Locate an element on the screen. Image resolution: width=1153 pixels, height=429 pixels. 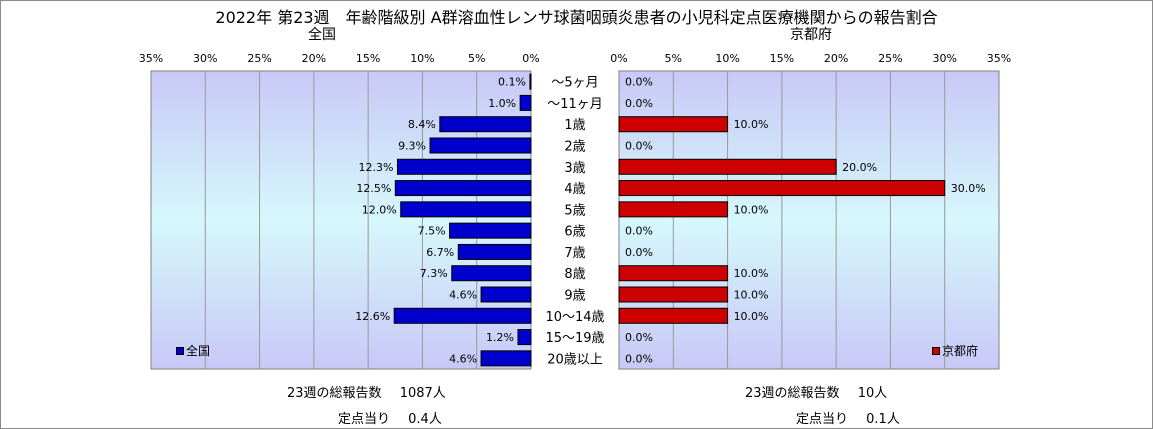
national-value-label: 7.5% is located at coordinates (432, 231).